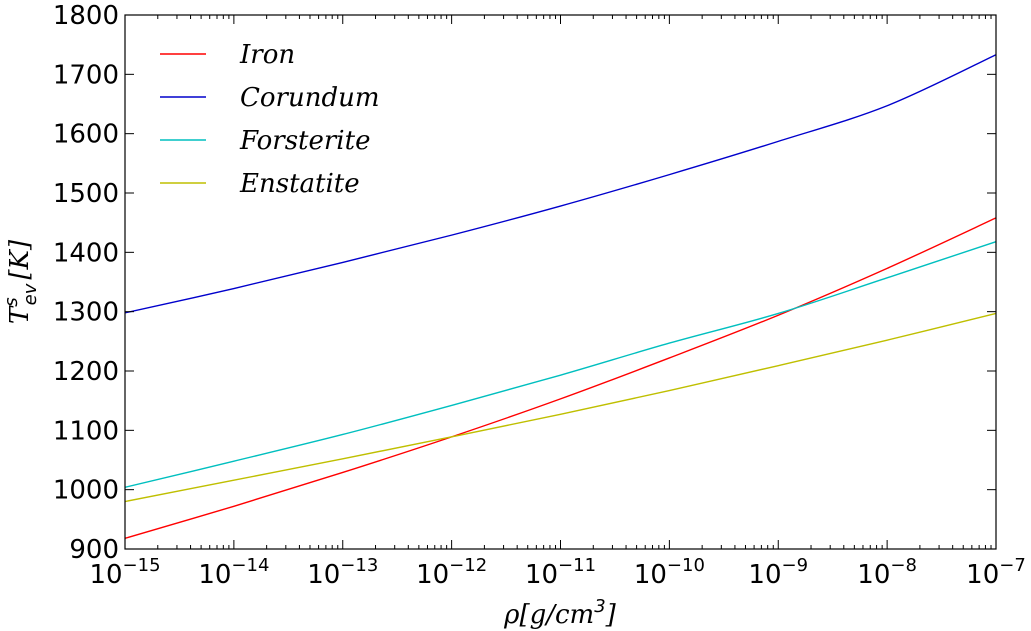 This screenshot has width=1031, height=631. What do you see at coordinates (560, 572) in the screenshot?
I see `x-tick-label: 10⁻¹¹` at bounding box center [560, 572].